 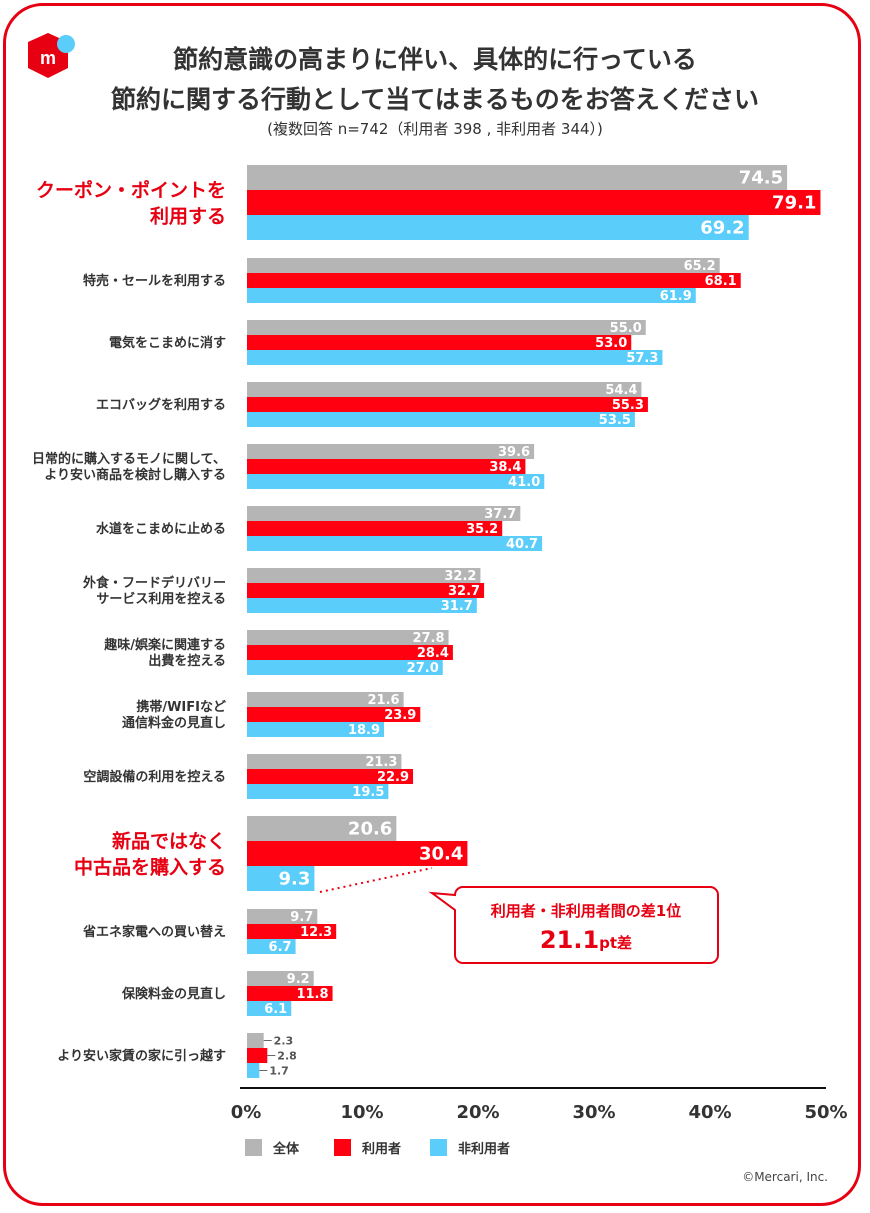 What do you see at coordinates (438, 1147) in the screenshot?
I see `legend-swatch-nonuser` at bounding box center [438, 1147].